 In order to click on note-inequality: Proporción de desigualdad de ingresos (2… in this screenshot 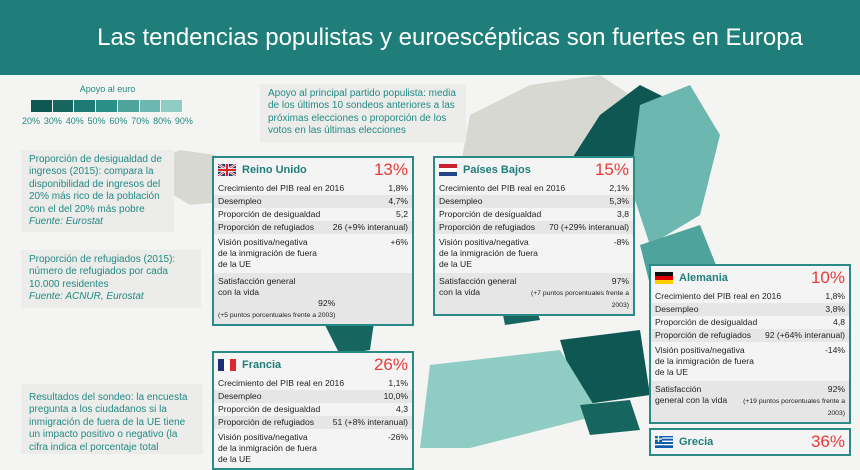, I will do `click(97, 191)`.